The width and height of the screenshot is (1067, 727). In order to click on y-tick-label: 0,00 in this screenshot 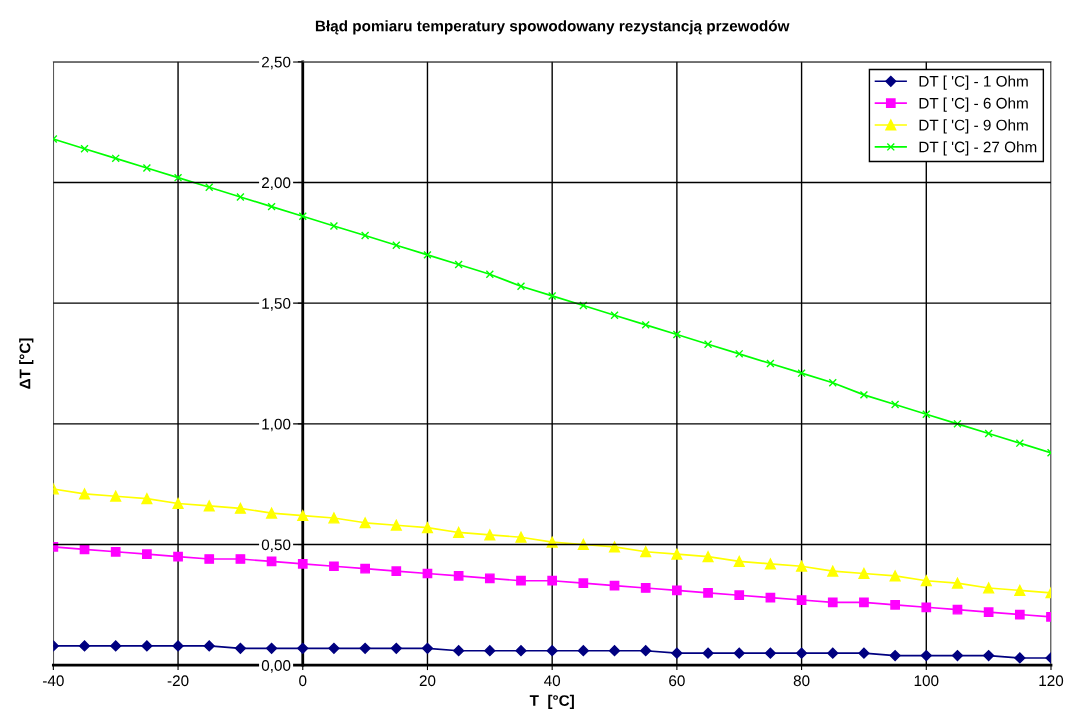, I will do `click(276, 666)`.